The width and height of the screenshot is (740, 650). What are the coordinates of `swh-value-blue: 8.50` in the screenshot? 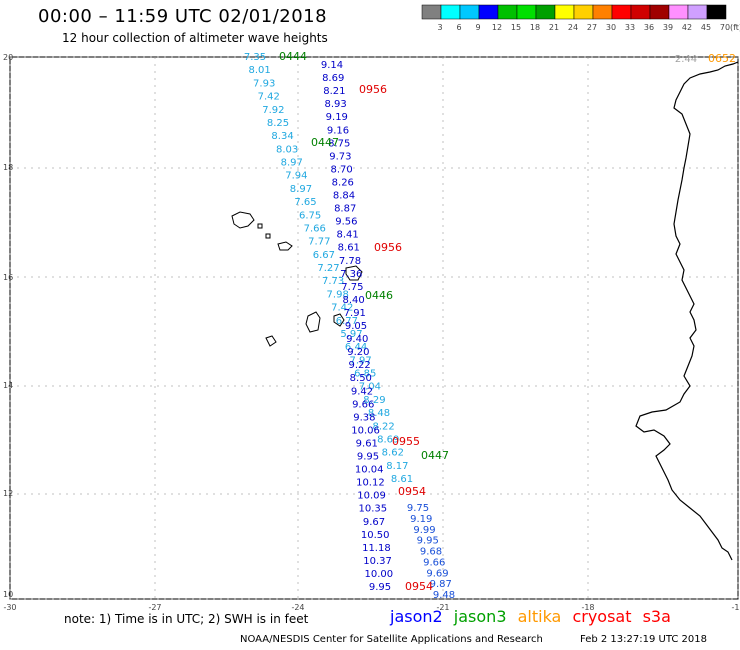 It's located at (361, 378).